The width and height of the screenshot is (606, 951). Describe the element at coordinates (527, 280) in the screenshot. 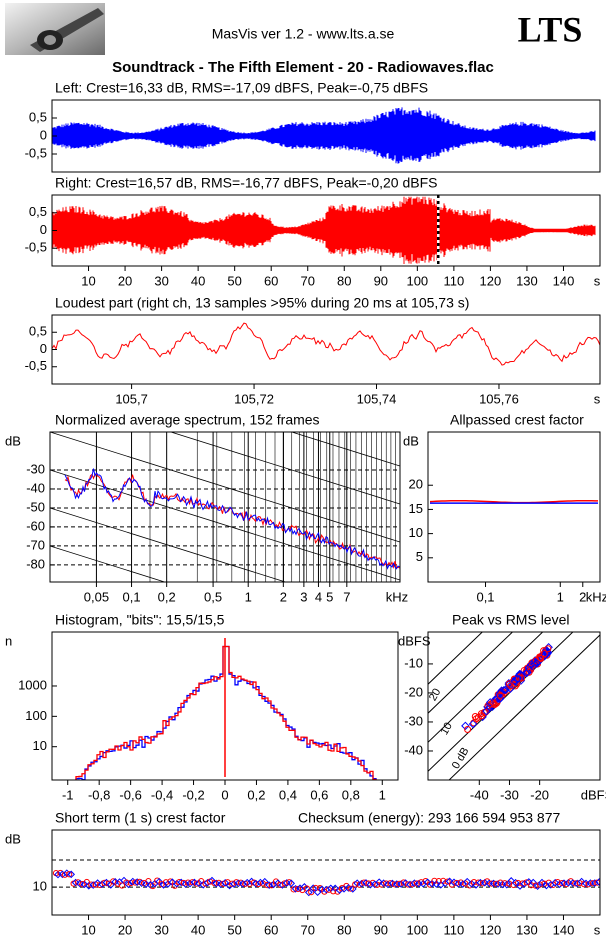

I see `x-tick-label: 130` at that location.